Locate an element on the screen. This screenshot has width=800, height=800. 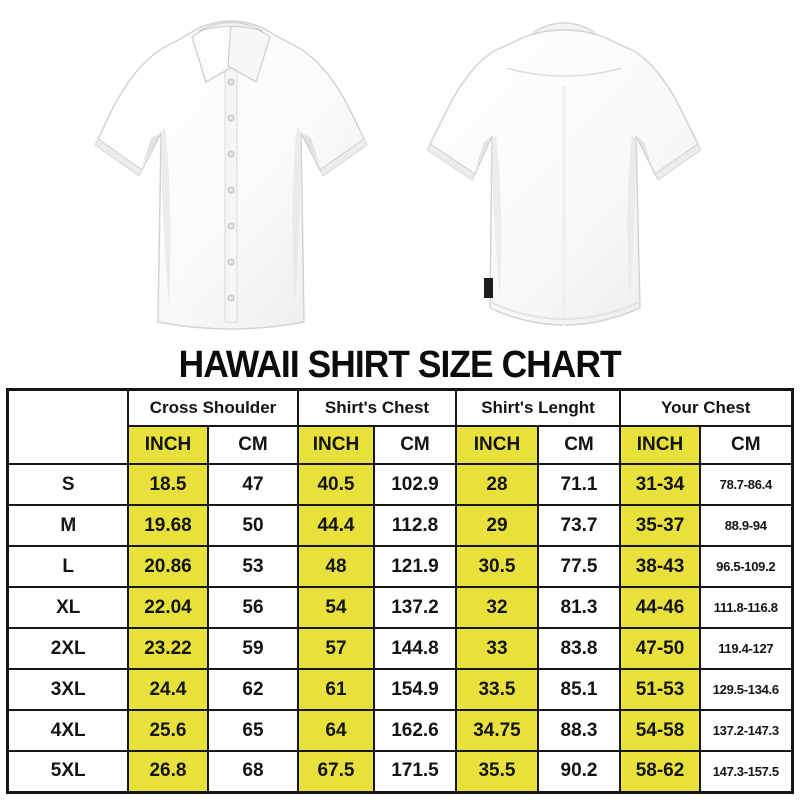
group-header-shirts-chest: Shirt's Chest is located at coordinates (376, 407).